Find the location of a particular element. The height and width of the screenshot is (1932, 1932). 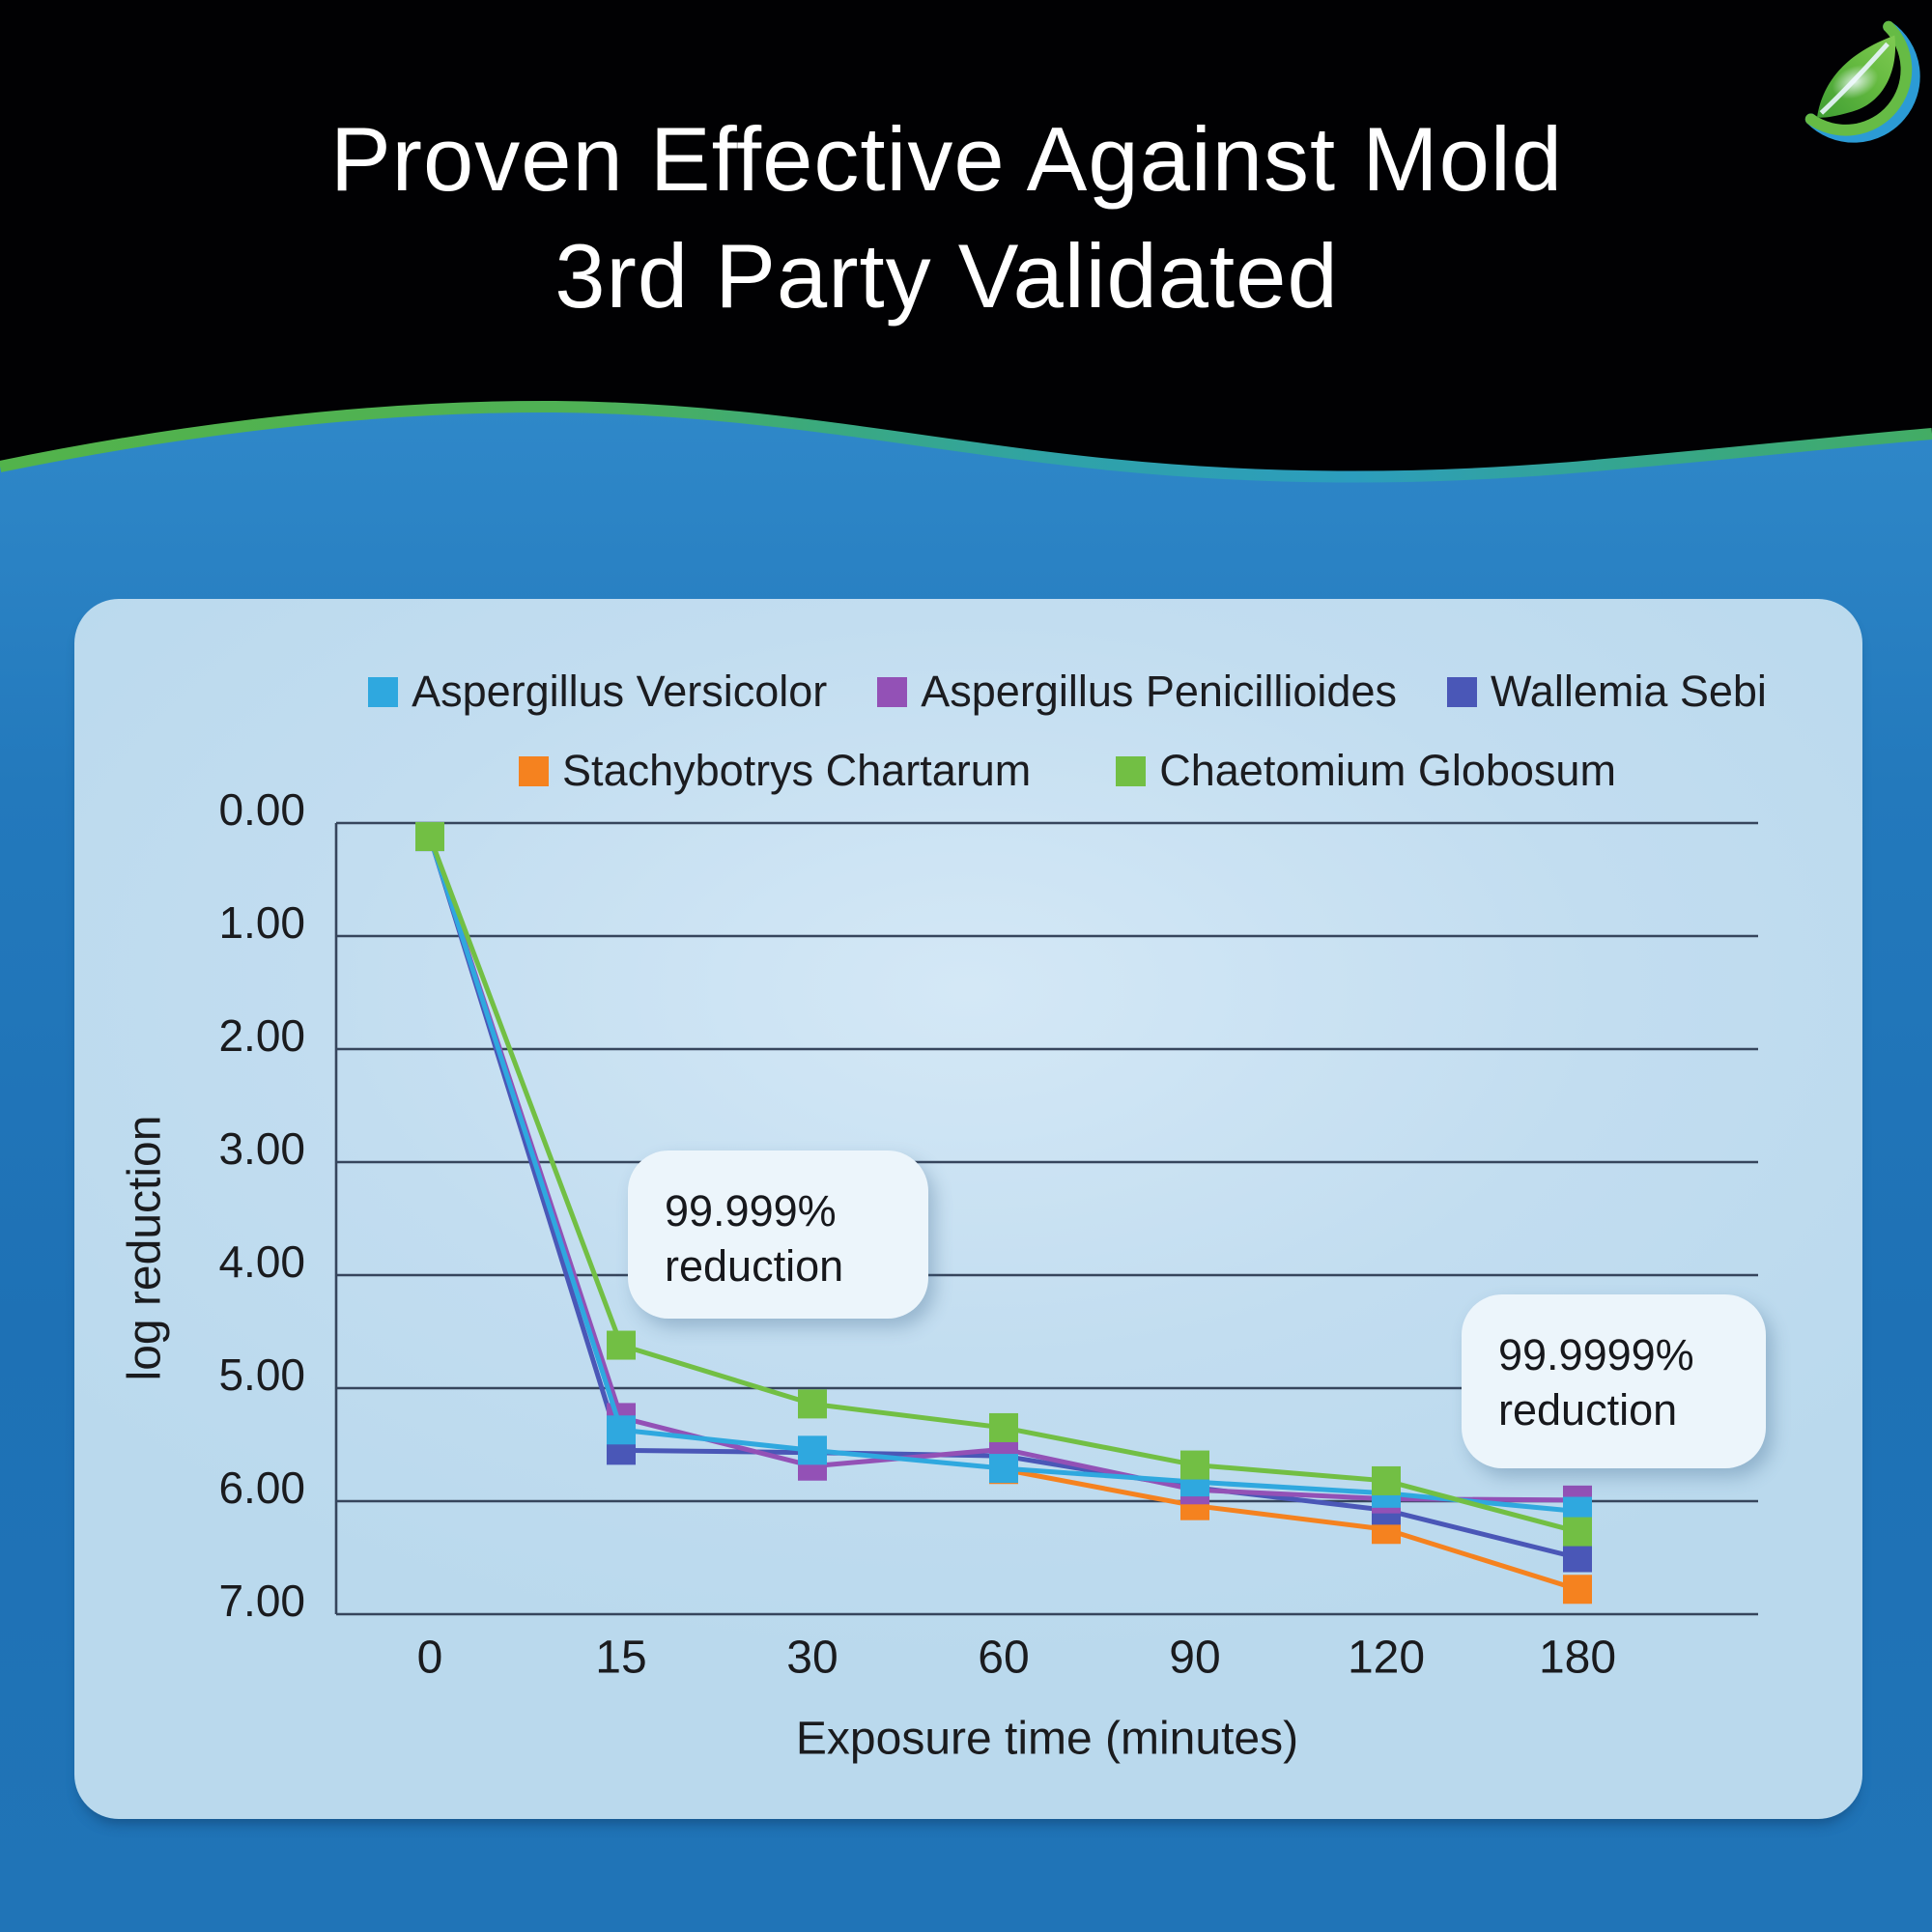

annotation-999999-reduction: 99.9999% reduction is located at coordinates (1614, 1381).